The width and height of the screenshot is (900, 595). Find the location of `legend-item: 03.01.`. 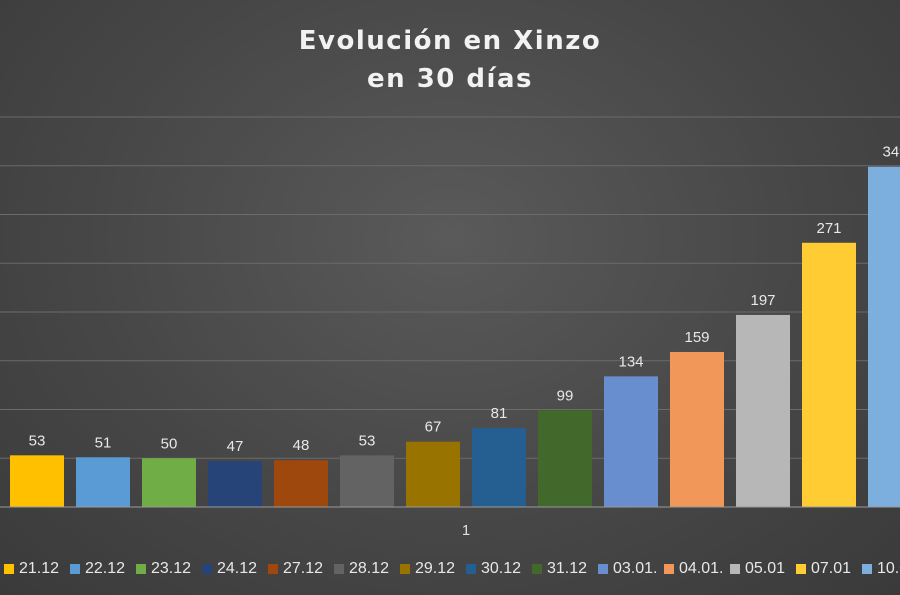

legend-item: 03.01. is located at coordinates (627, 569).